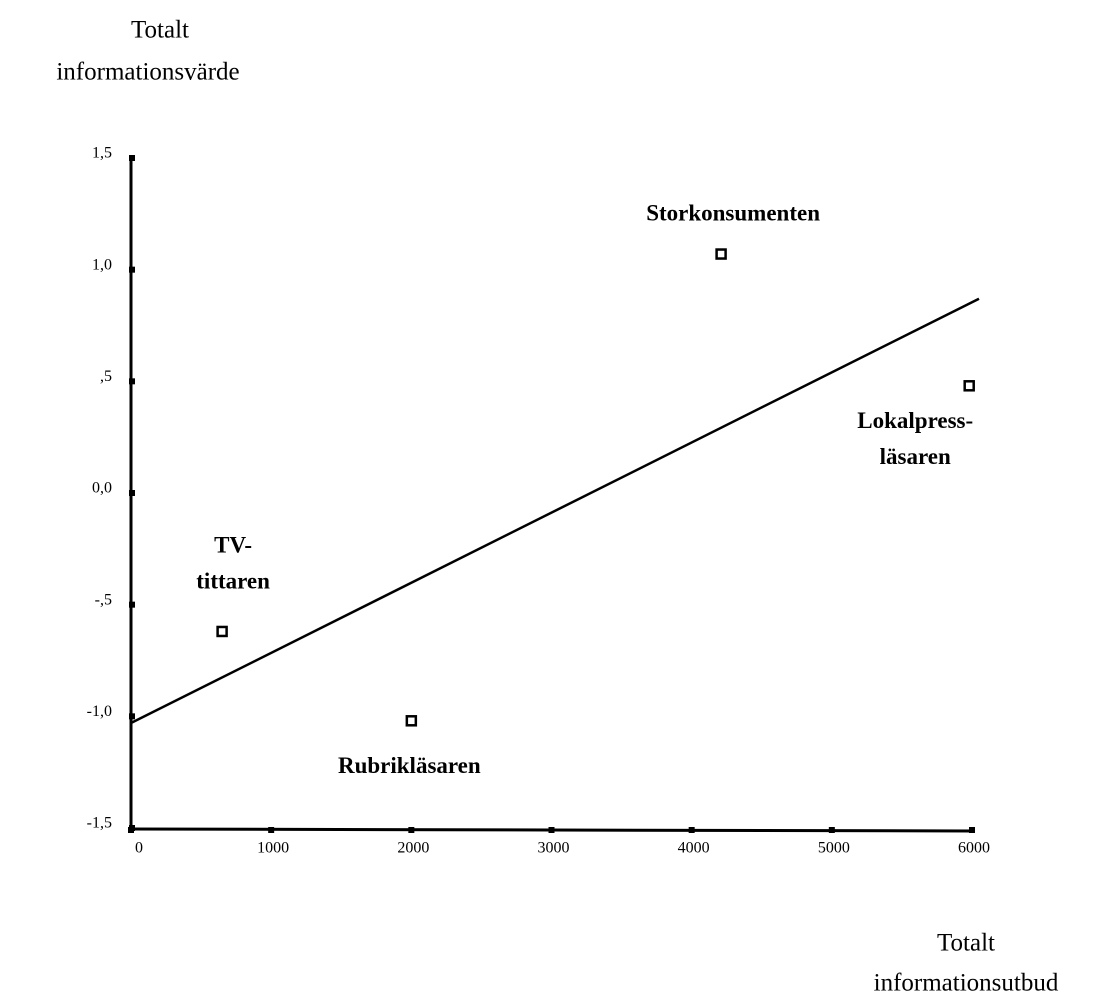  What do you see at coordinates (147, 72) in the screenshot?
I see `y-axis-label: informationsvärde` at bounding box center [147, 72].